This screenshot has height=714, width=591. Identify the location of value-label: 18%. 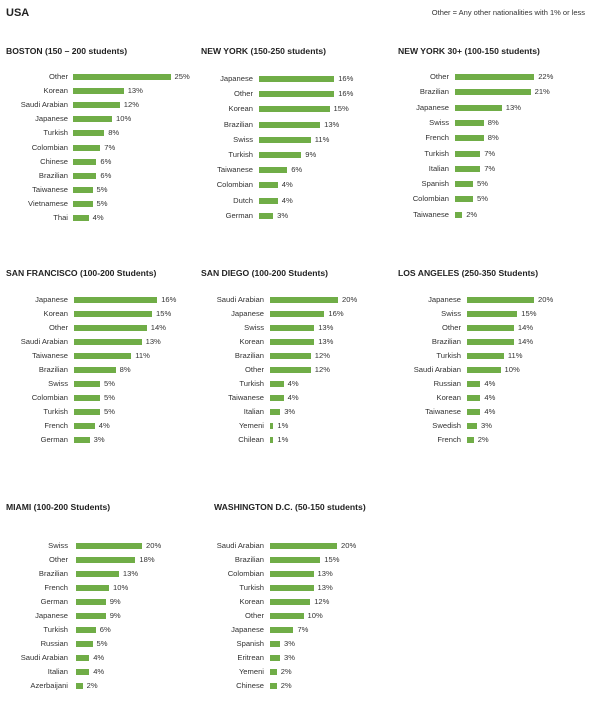
(147, 559).